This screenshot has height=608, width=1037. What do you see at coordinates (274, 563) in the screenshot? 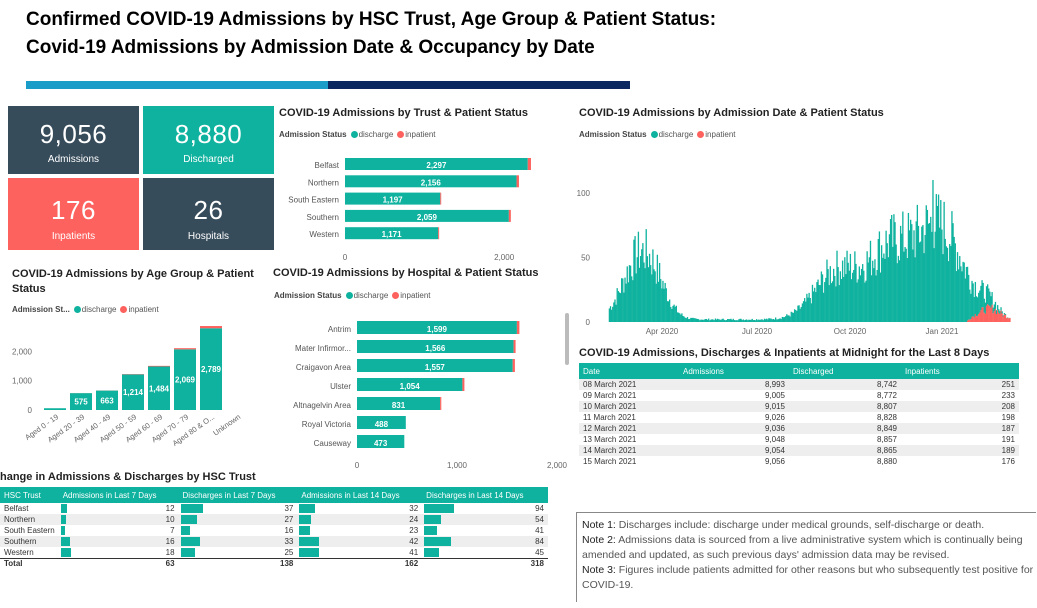
I see `total-row: Total 63 138 162 318` at bounding box center [274, 563].